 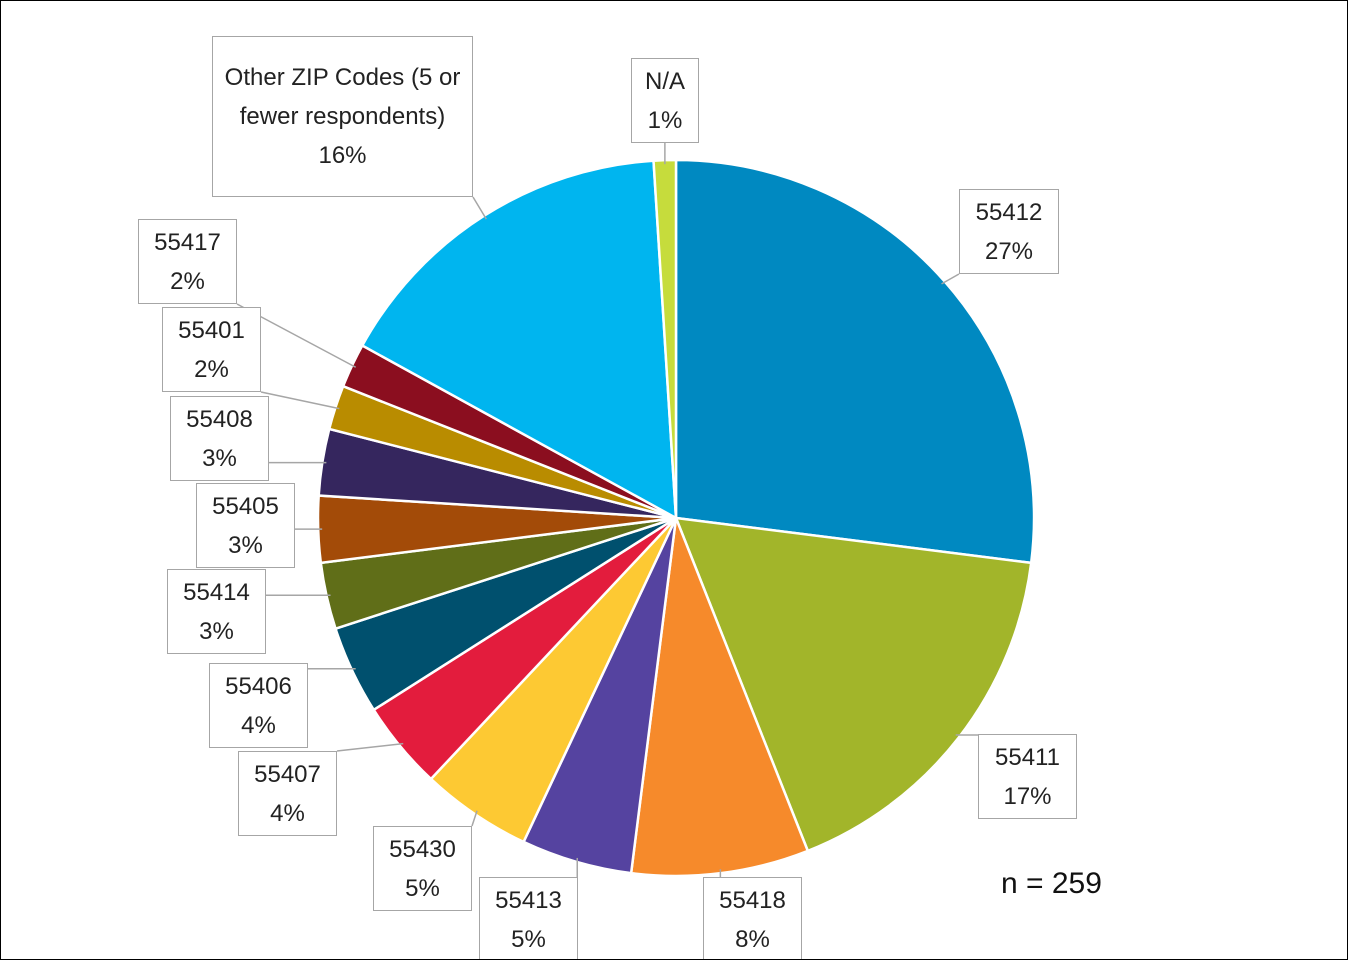 I want to click on data-label: 55418 8%, so click(x=752, y=918).